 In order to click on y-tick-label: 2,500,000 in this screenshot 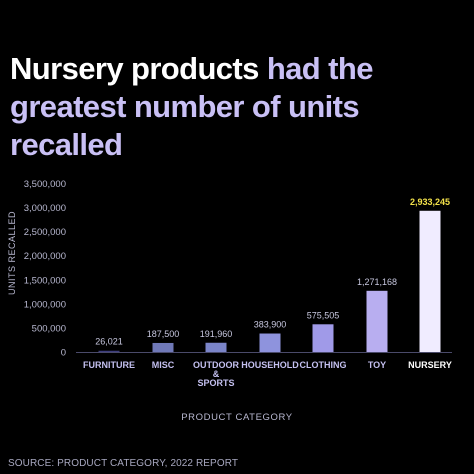, I will do `click(45, 232)`.